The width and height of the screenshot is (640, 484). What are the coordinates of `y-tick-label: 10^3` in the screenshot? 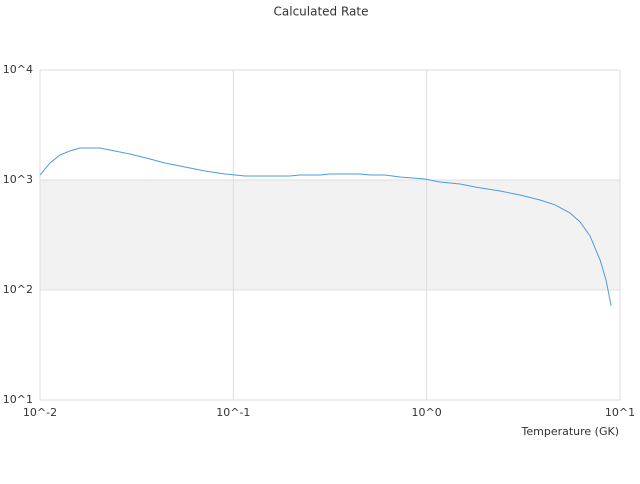 It's located at (18, 179).